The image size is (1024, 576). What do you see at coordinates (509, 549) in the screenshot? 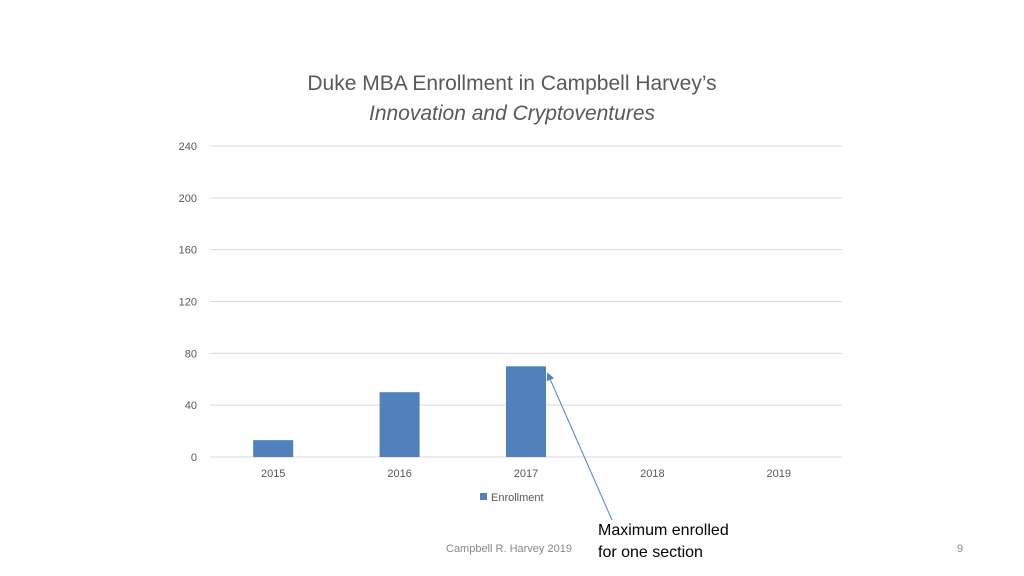
I see `footer-author: Campbell R. Harvey 2019` at bounding box center [509, 549].